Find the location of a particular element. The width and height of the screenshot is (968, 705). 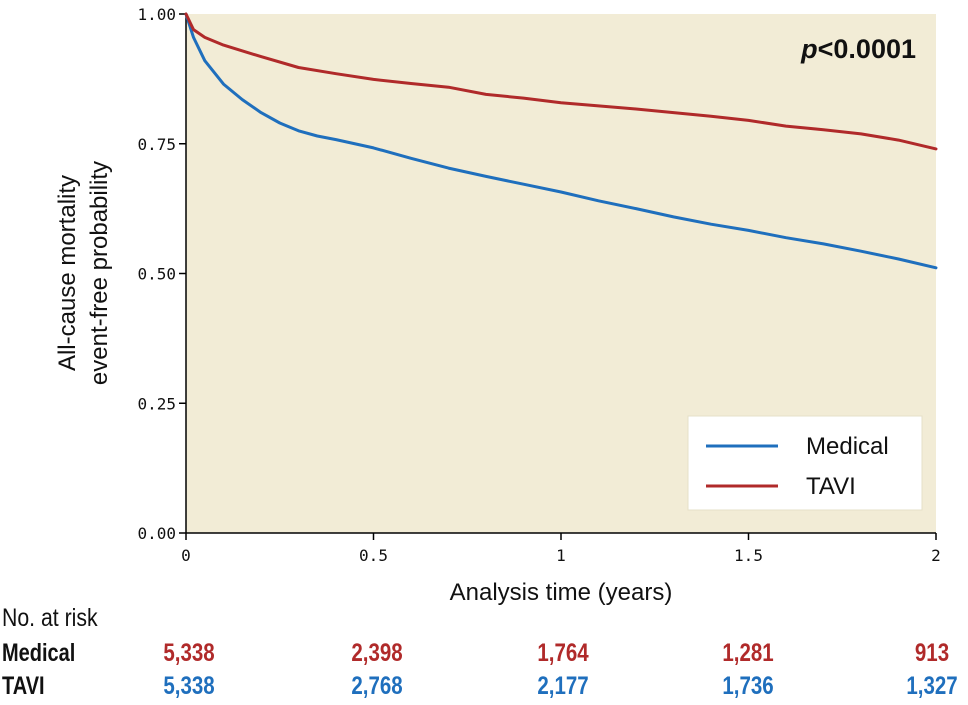

y-axis-title-line-1: All-cause mortality is located at coordinates (67, 273).